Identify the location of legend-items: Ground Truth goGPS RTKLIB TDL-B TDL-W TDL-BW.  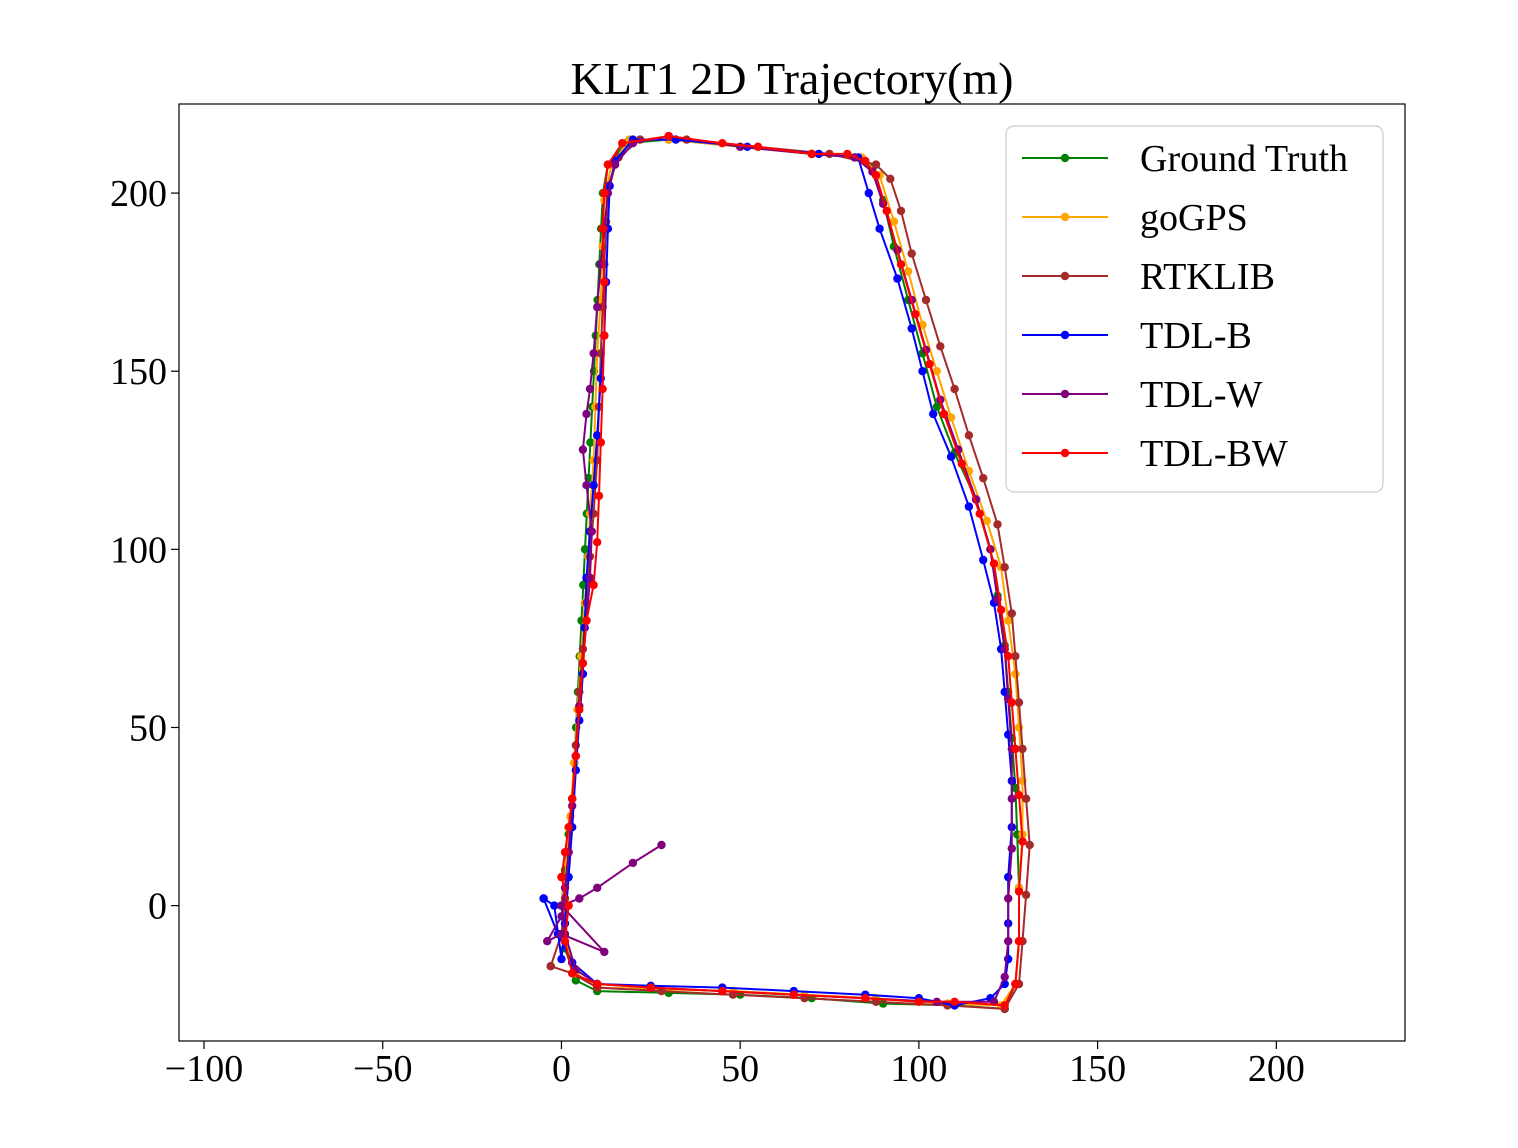
(1185, 306).